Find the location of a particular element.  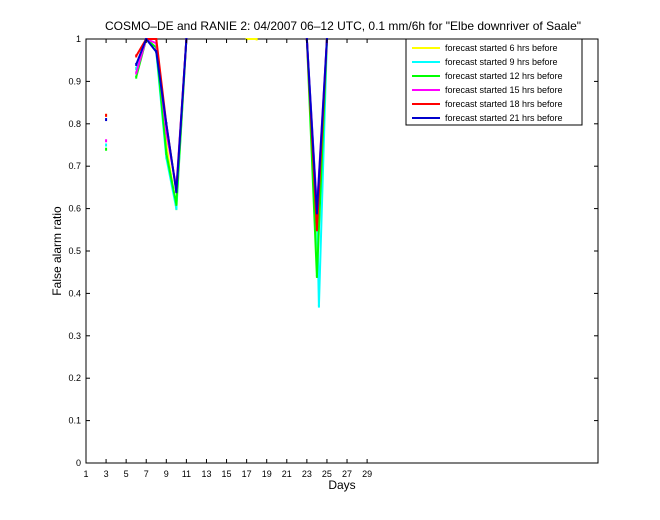

y-tick-label: 0.9 is located at coordinates (74, 81).